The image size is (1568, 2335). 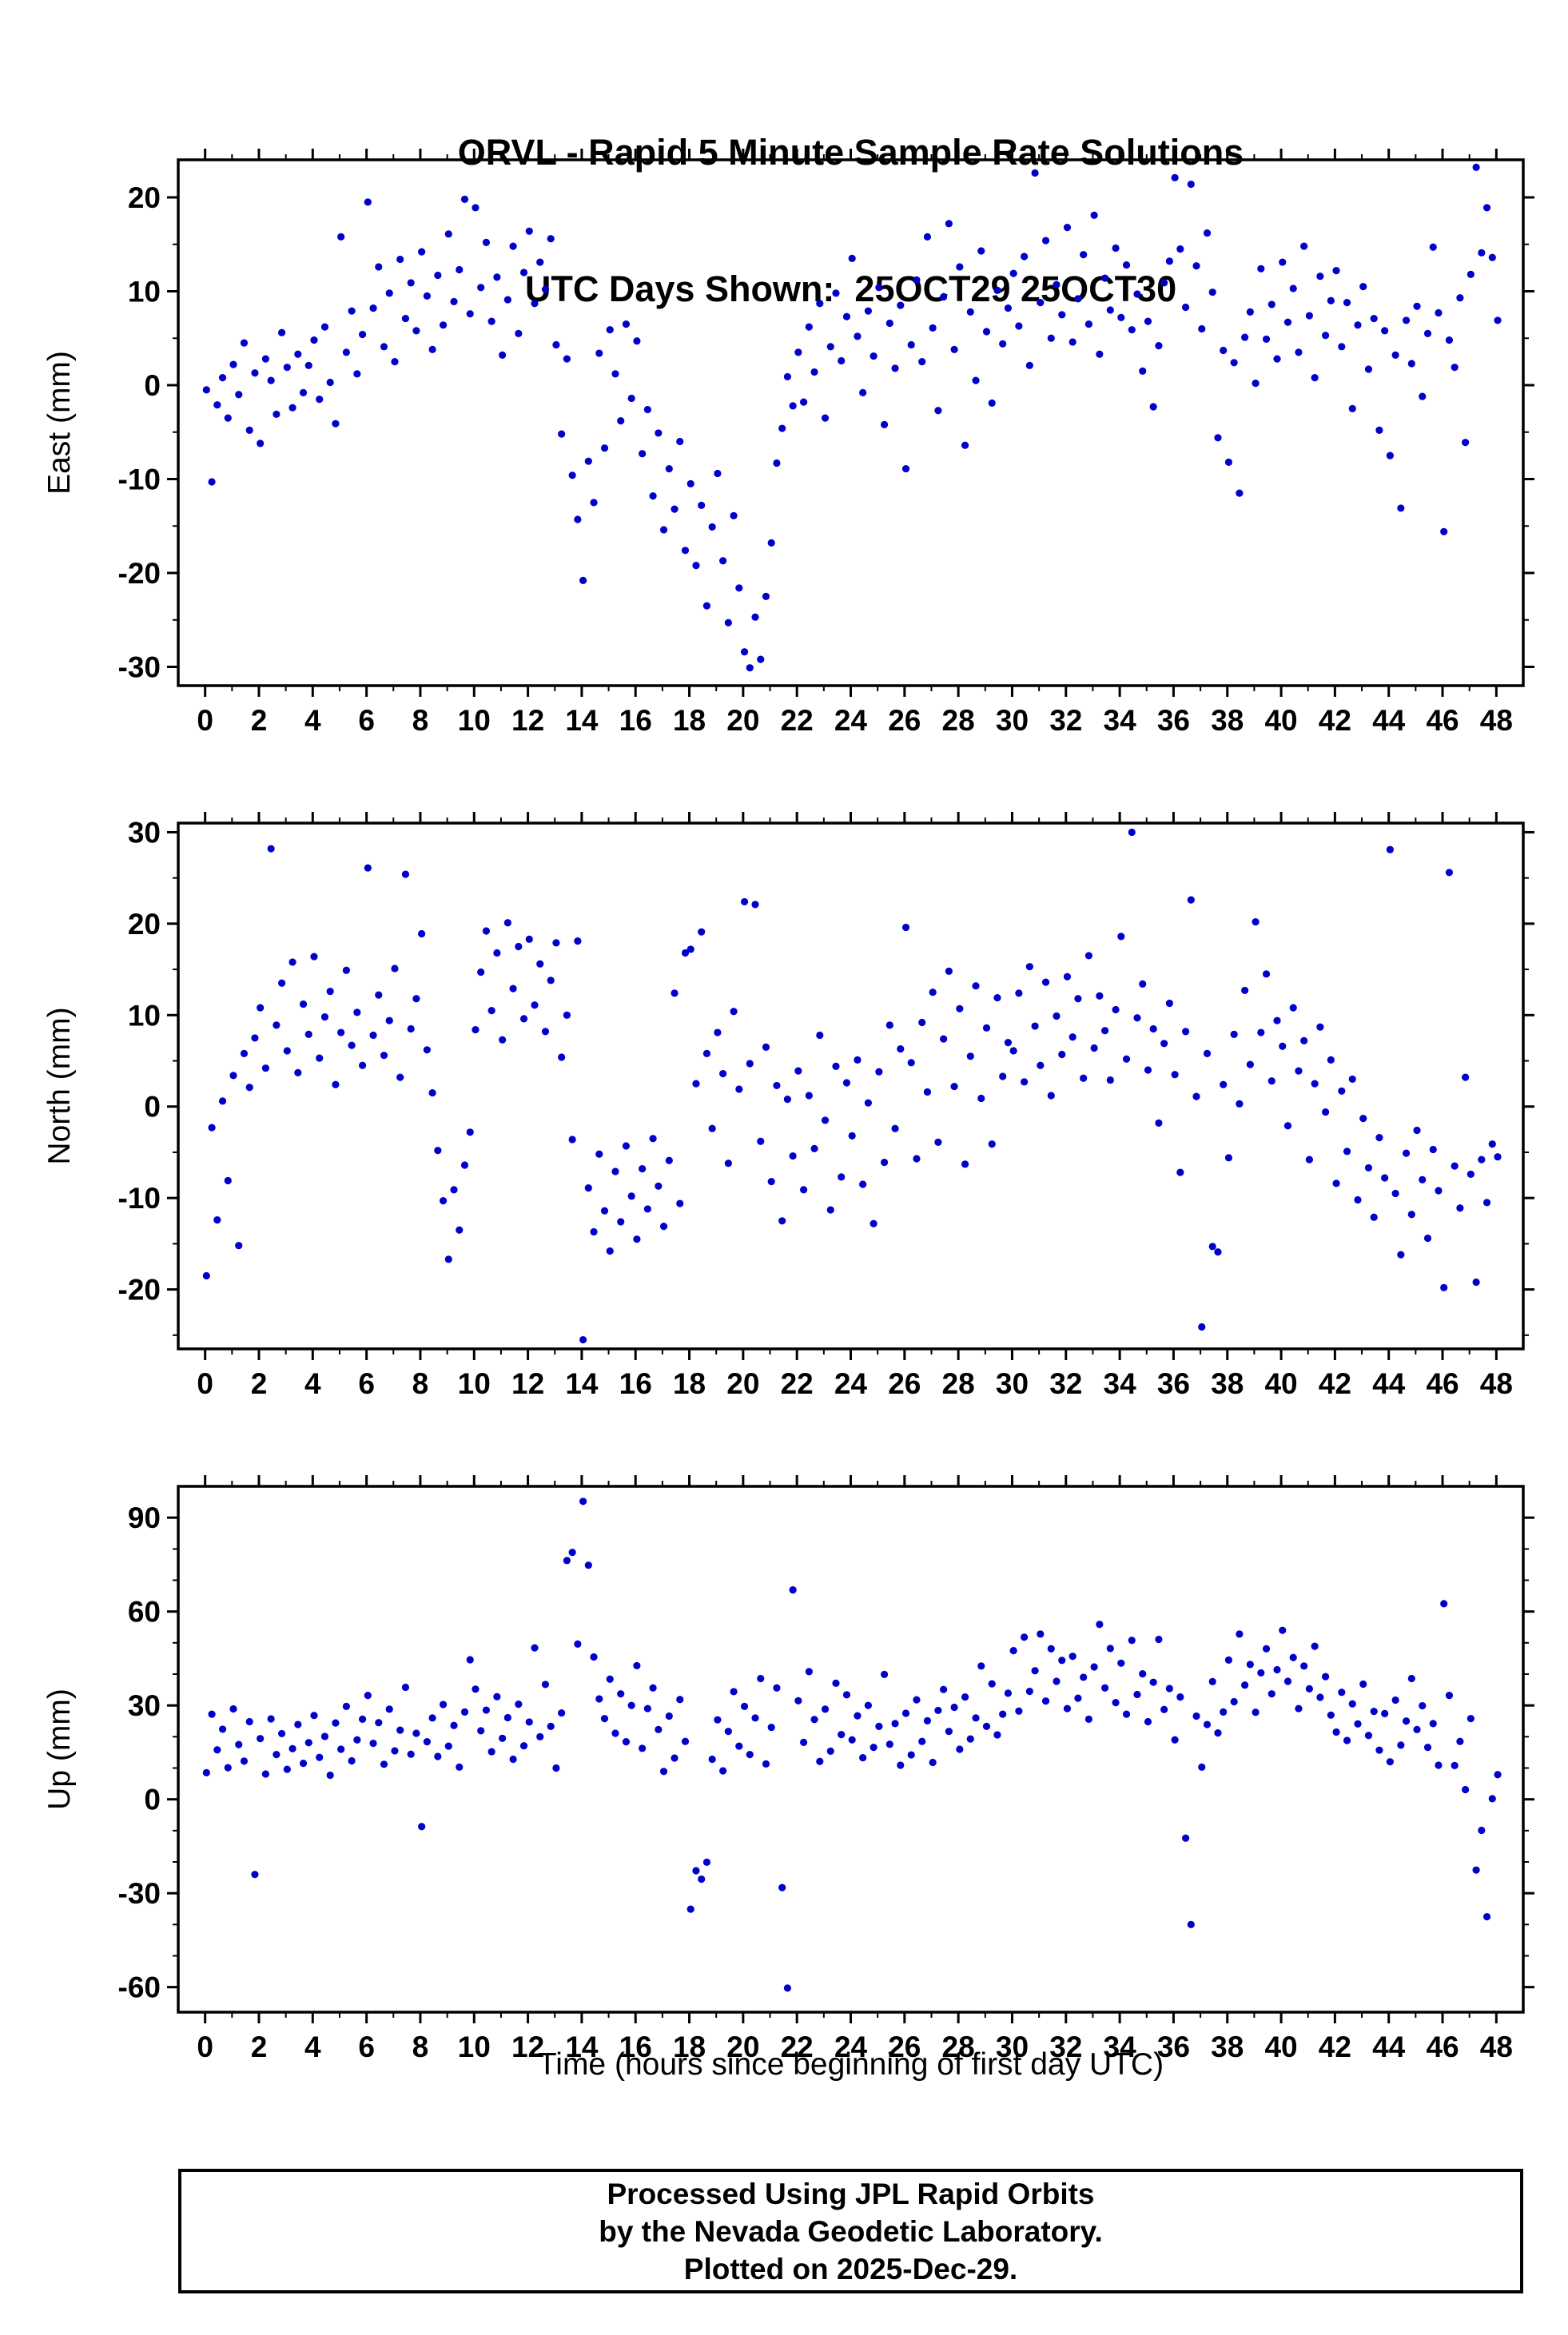 What do you see at coordinates (139, 479) in the screenshot?
I see `y-tick-label: -10` at bounding box center [139, 479].